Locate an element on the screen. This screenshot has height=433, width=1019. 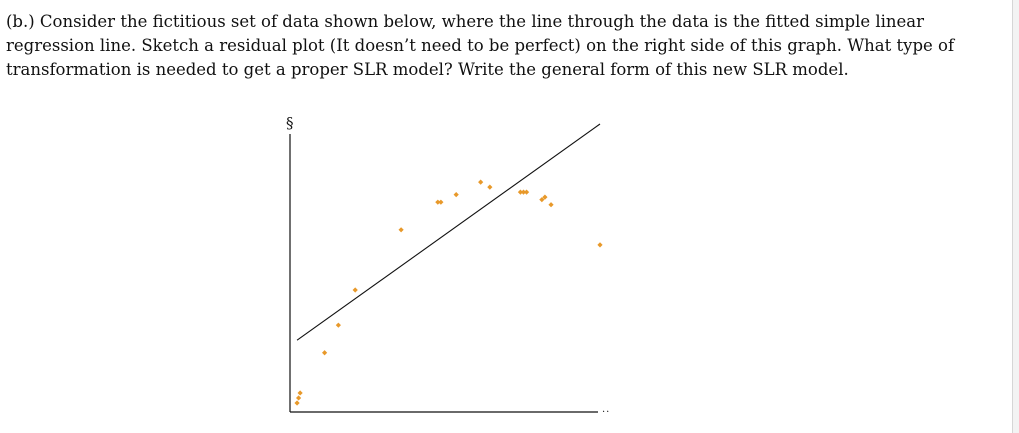
window-edge is located at coordinates (1015, 216).